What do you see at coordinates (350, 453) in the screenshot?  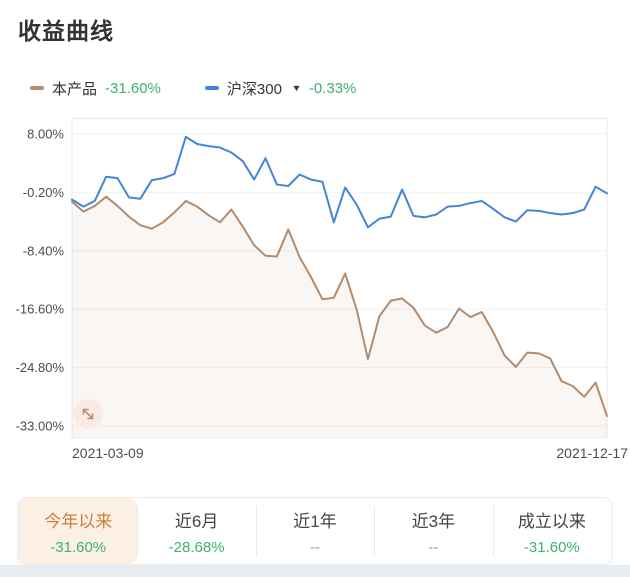 I see `x-axis-labels: 2021-03-09 2021-12-17` at bounding box center [350, 453].